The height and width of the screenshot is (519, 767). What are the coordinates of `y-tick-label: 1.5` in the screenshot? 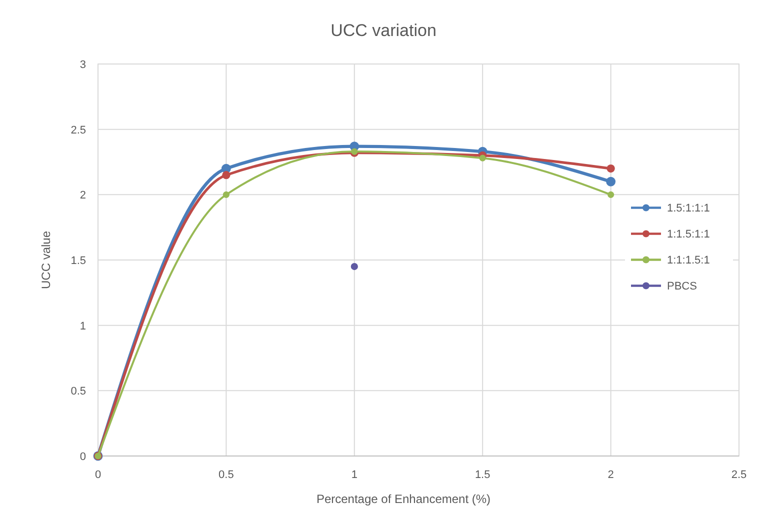 It's located at (78, 261).